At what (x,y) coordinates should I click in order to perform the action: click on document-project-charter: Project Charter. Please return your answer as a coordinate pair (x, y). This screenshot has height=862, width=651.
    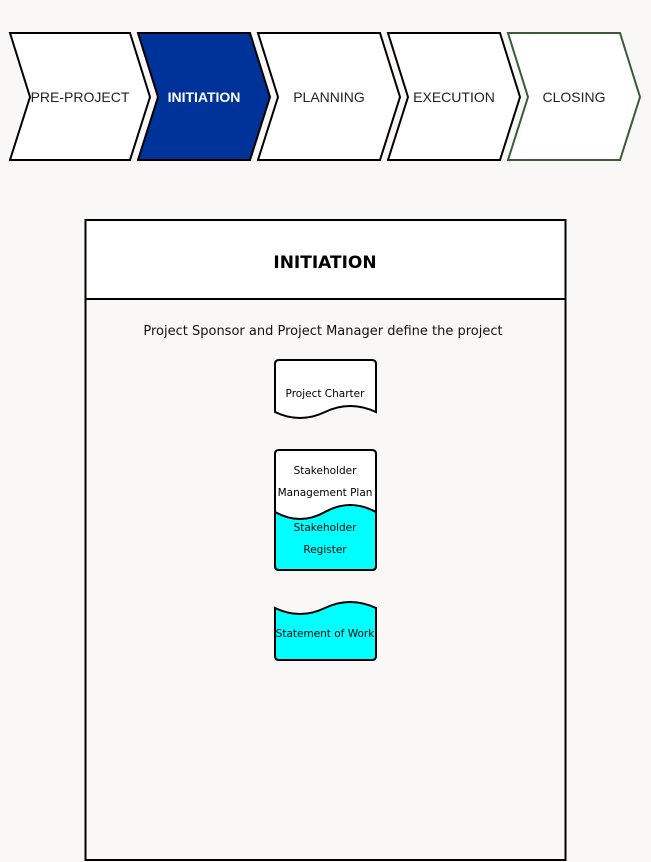
    Looking at the image, I should click on (325, 389).